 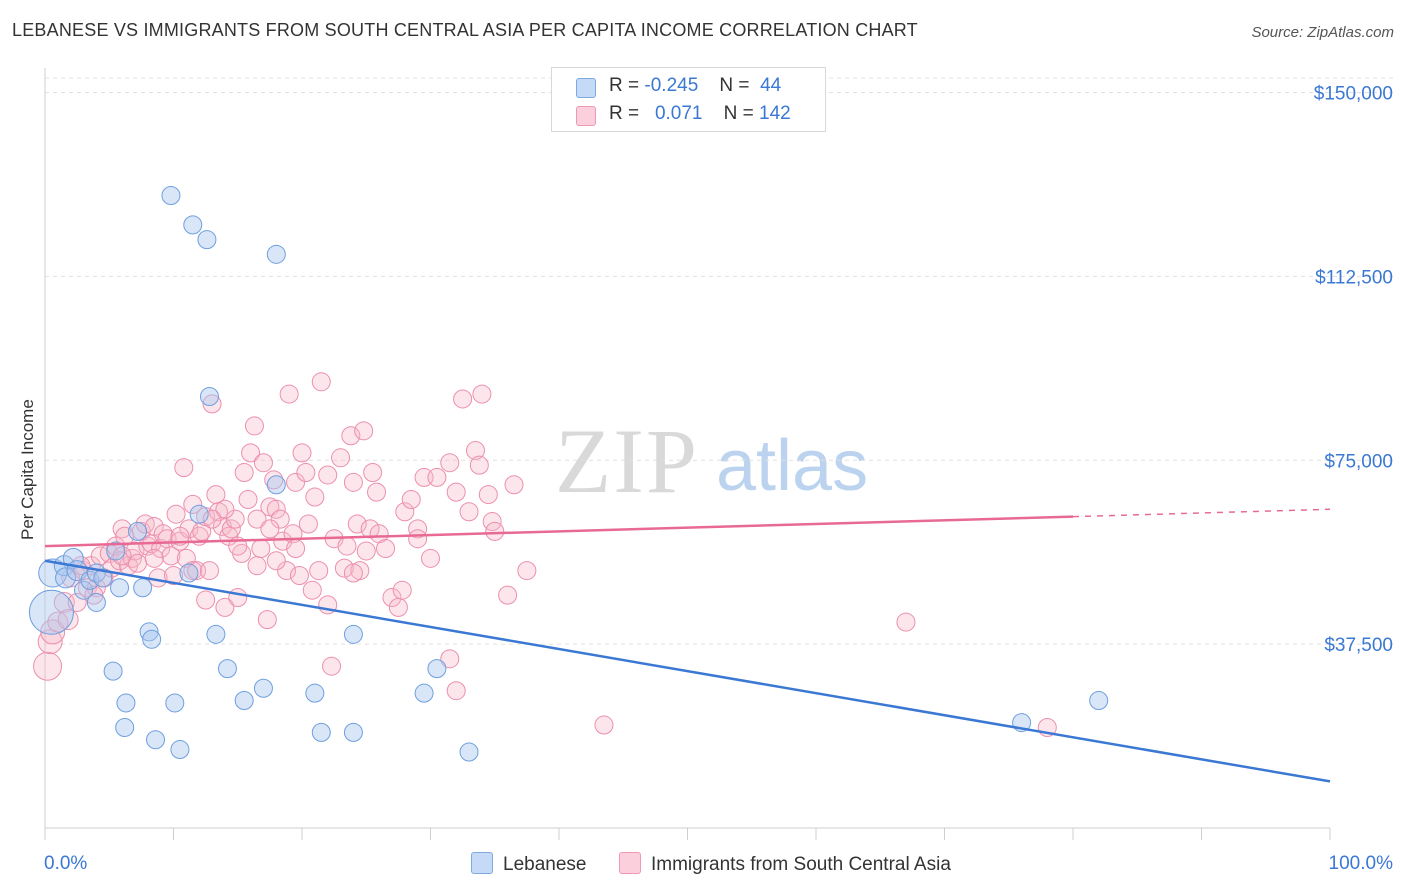 I want to click on watermark-zip: ZIP, so click(x=627, y=461).